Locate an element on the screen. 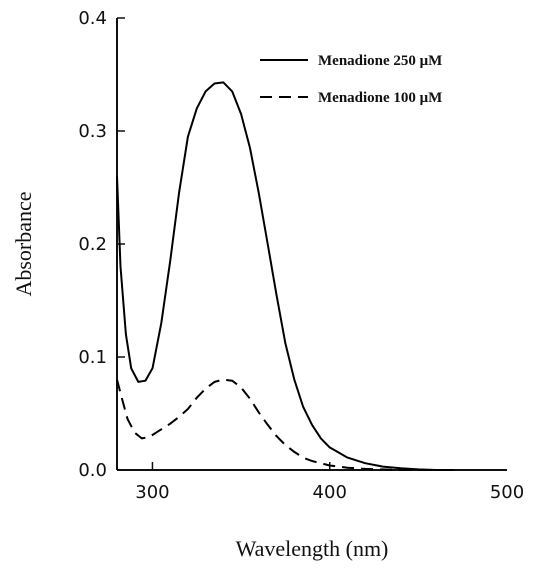  legend-label: Menadione 250 μM is located at coordinates (380, 61).